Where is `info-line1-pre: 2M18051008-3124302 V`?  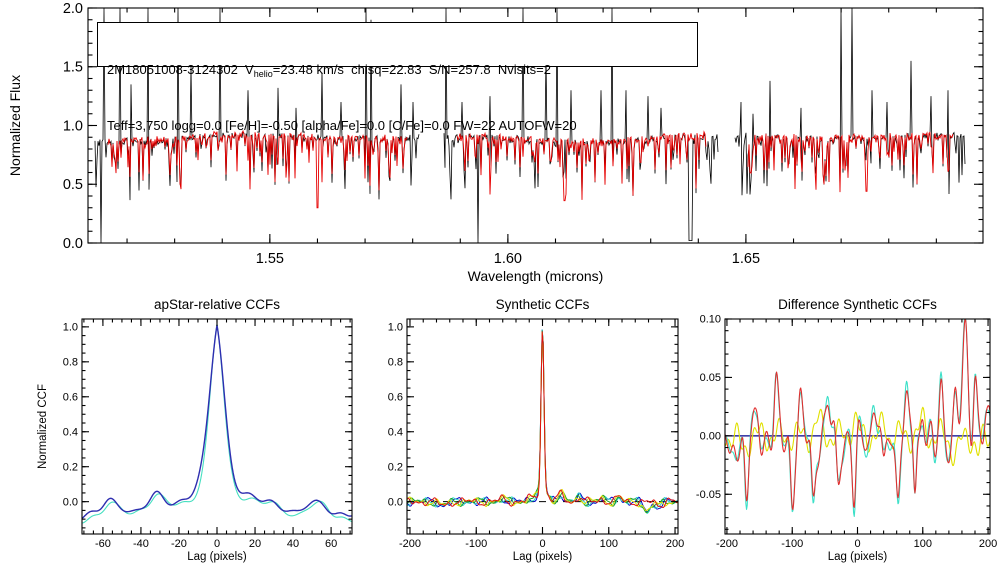
info-line1-pre: 2M18051008-3124302 V is located at coordinates (180, 69).